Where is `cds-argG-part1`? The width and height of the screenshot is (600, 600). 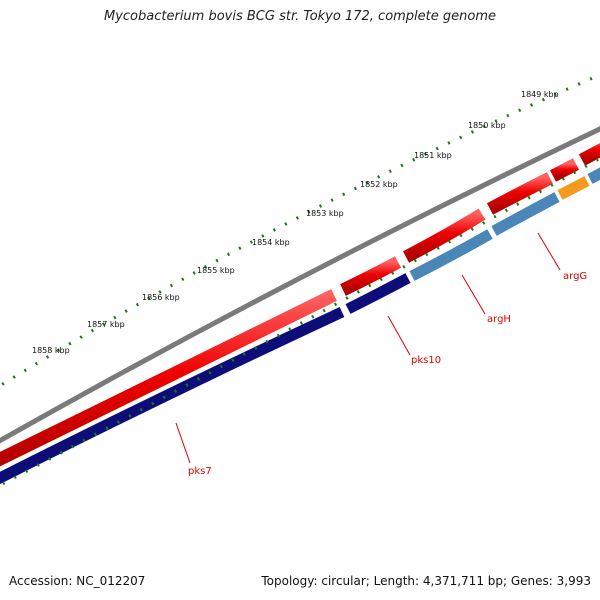
cds-argG-part1 is located at coordinates (525, 214).